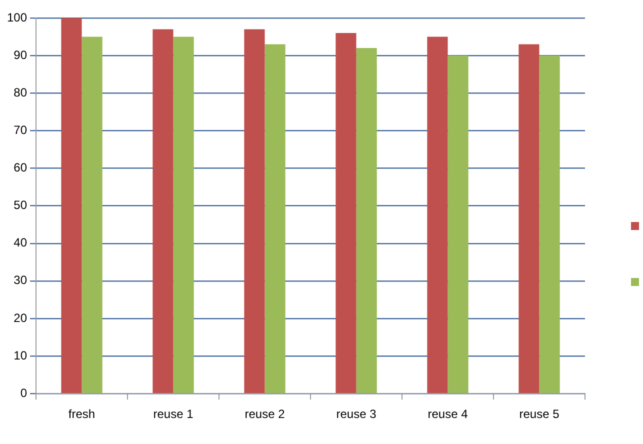 Image resolution: width=643 pixels, height=444 pixels. I want to click on y-tick-label: 20, so click(21, 317).